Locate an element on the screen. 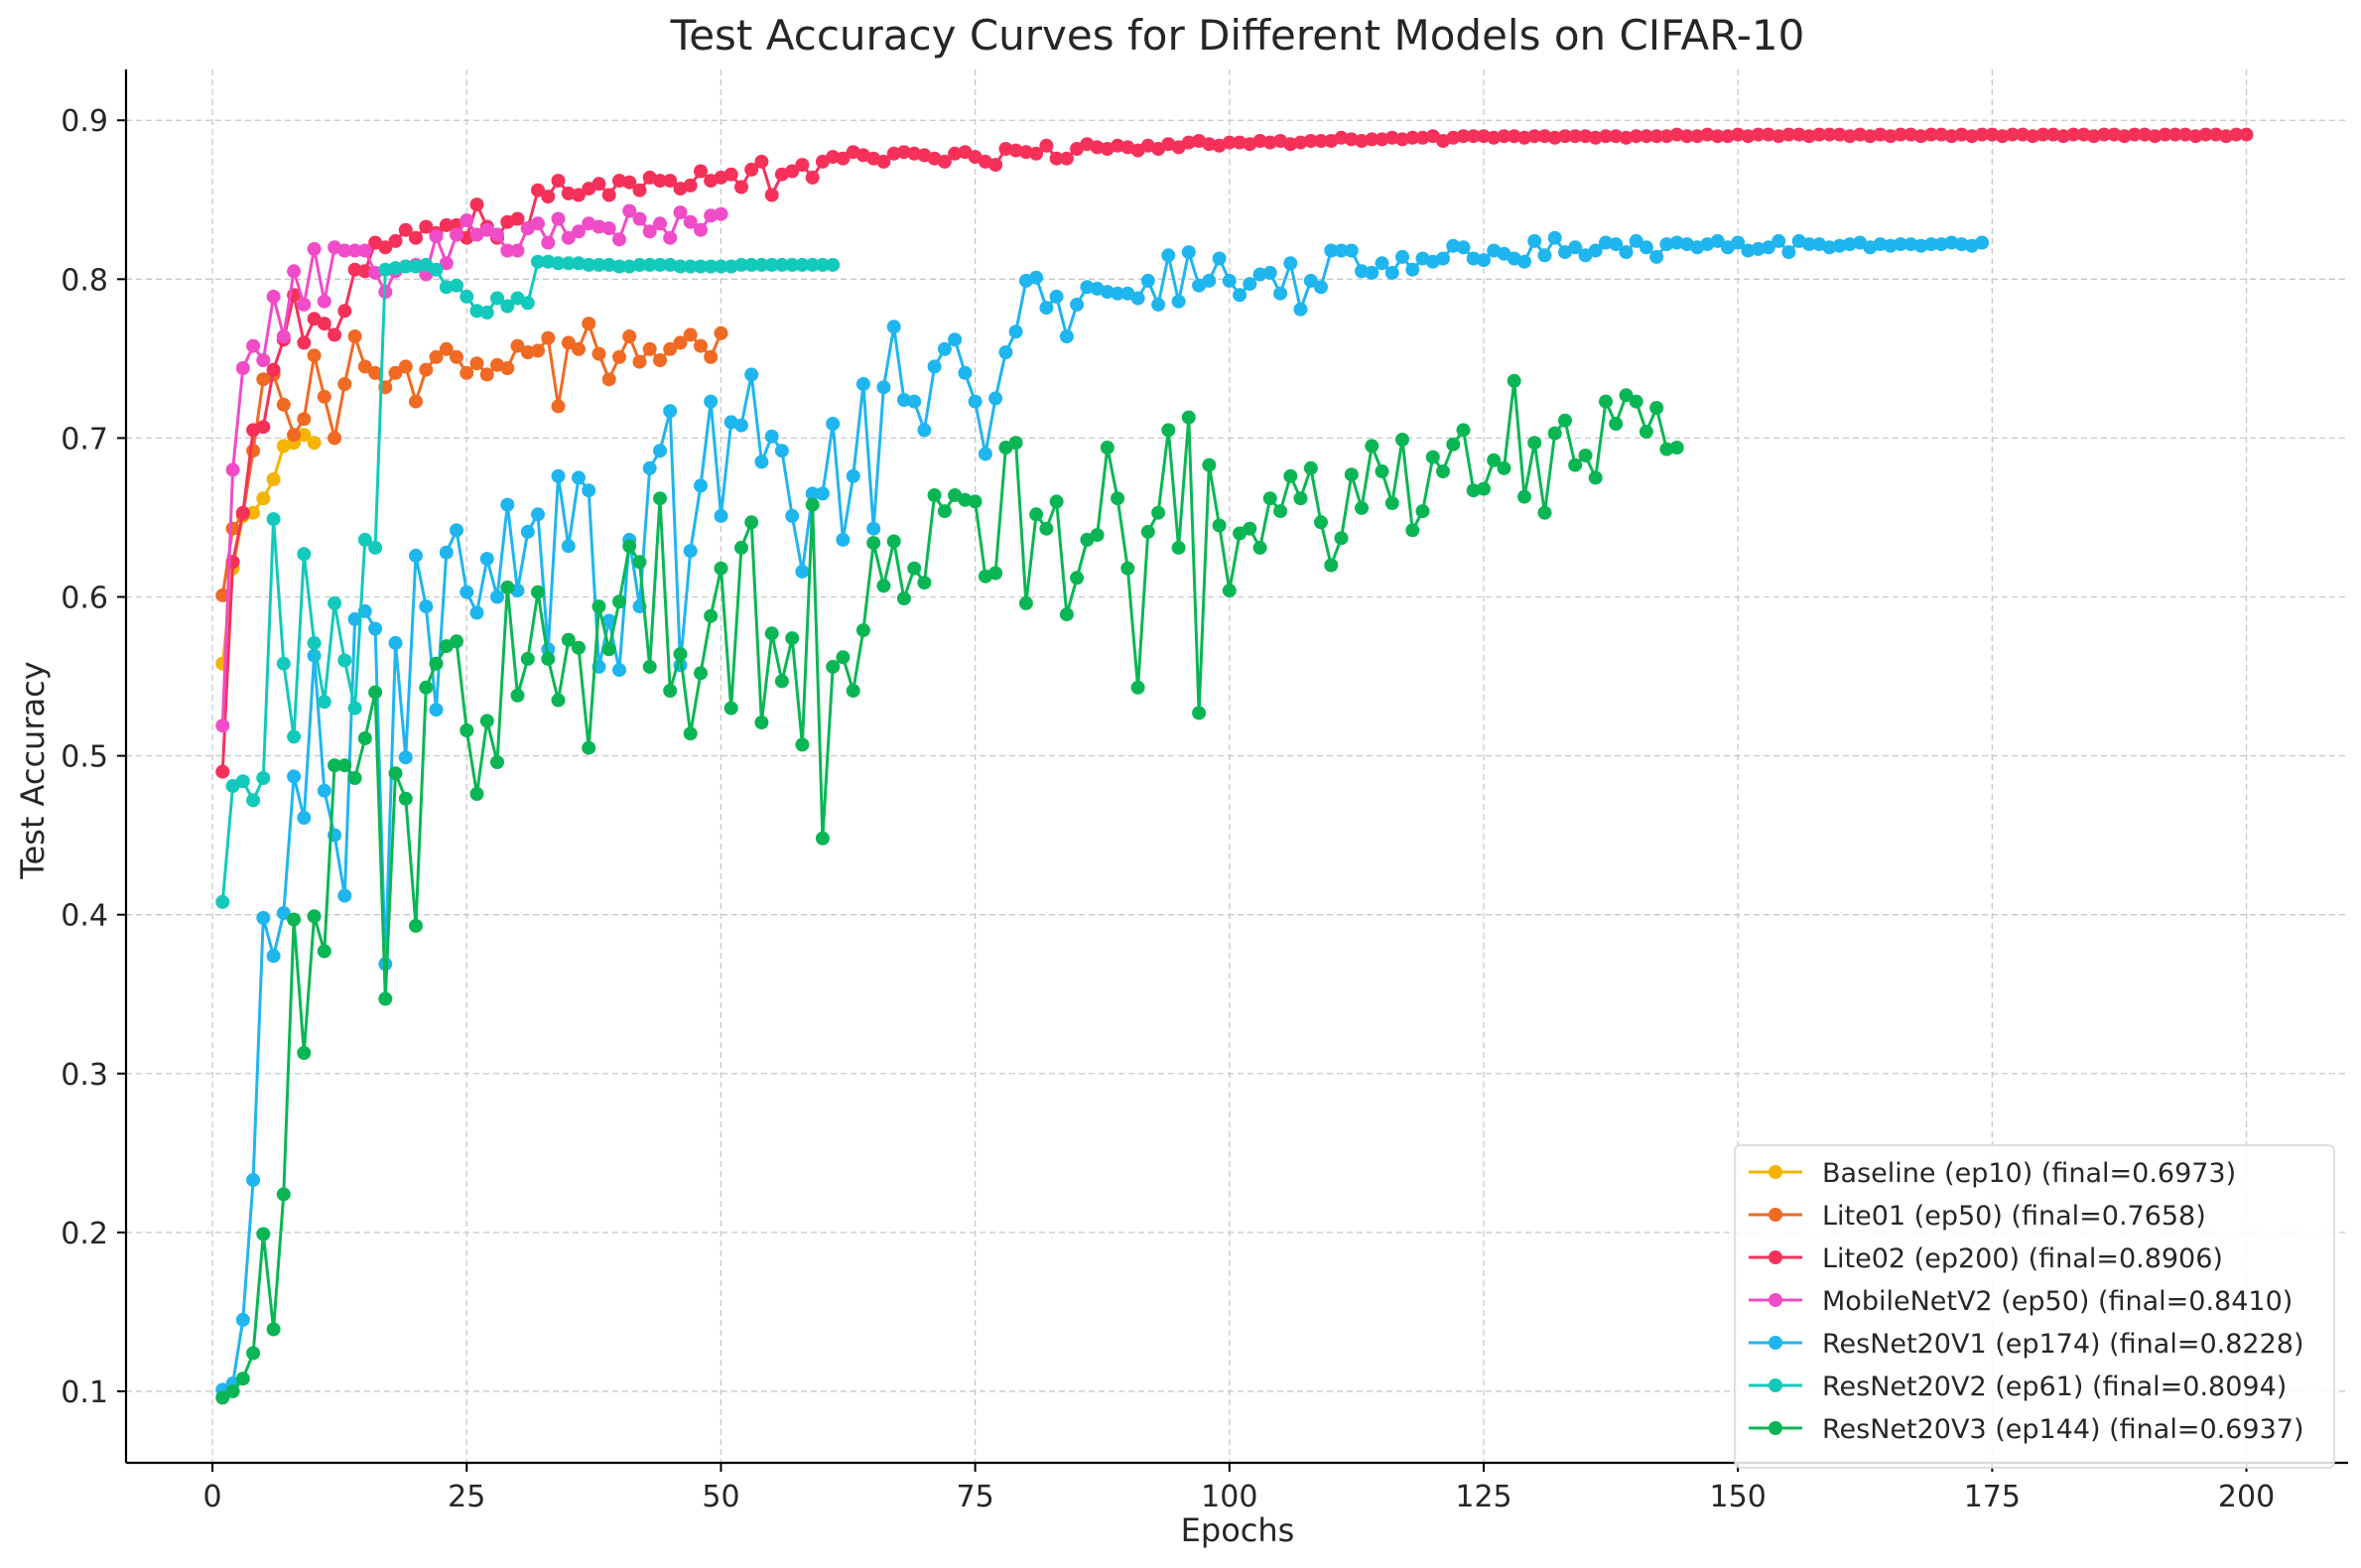  legend-item: ResNet20V3 (ep144) (final=0.6937) is located at coordinates (2026, 1429).